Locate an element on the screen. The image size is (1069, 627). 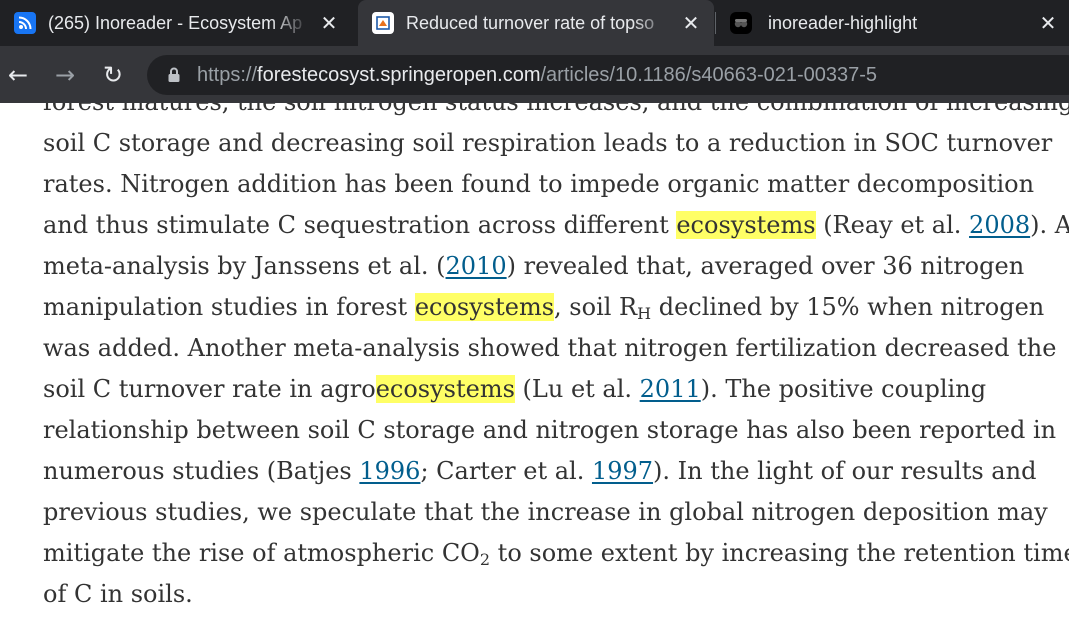
url-scheme: https:// is located at coordinates (227, 74).